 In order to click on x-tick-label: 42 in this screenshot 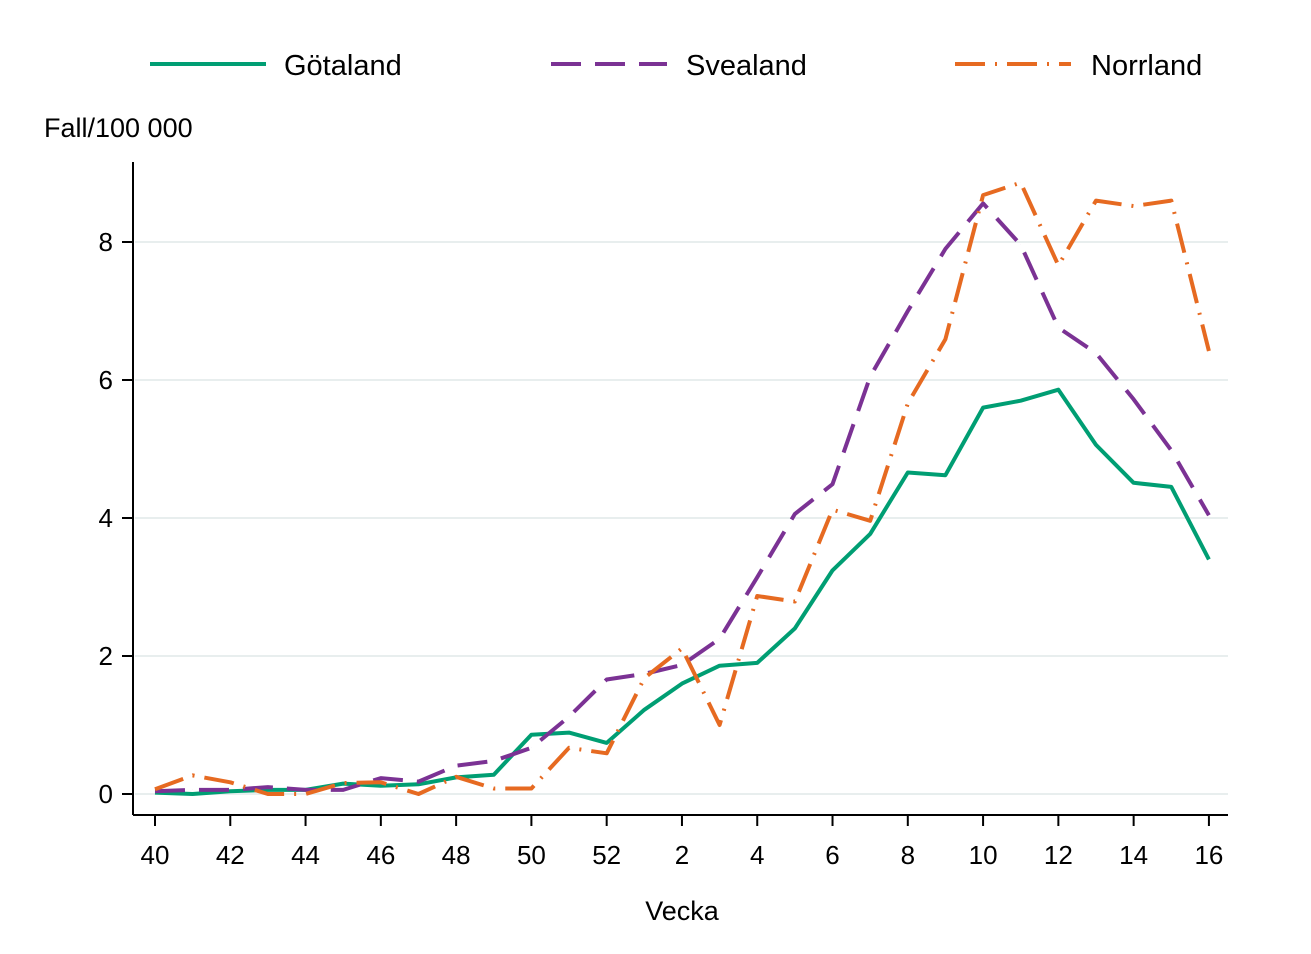, I will do `click(230, 855)`.